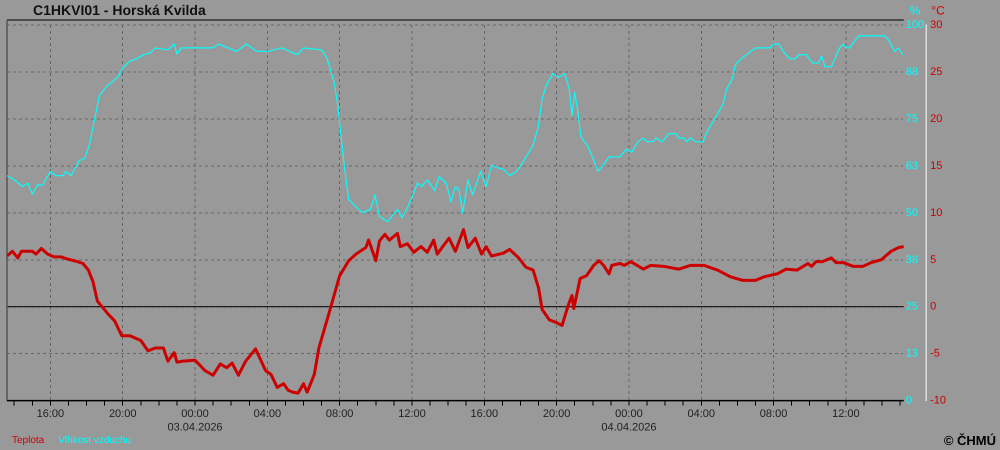  What do you see at coordinates (936, 25) in the screenshot?
I see `y-tick-label: 30` at bounding box center [936, 25].